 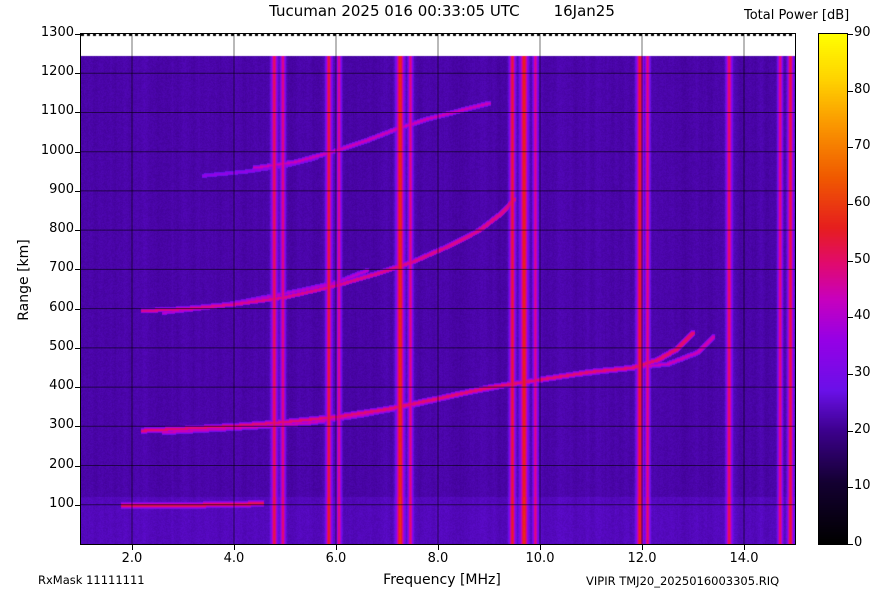 What do you see at coordinates (394, 11) in the screenshot?
I see `title-site-time: Tucuman 2025 016 00:33:05 UTC` at bounding box center [394, 11].